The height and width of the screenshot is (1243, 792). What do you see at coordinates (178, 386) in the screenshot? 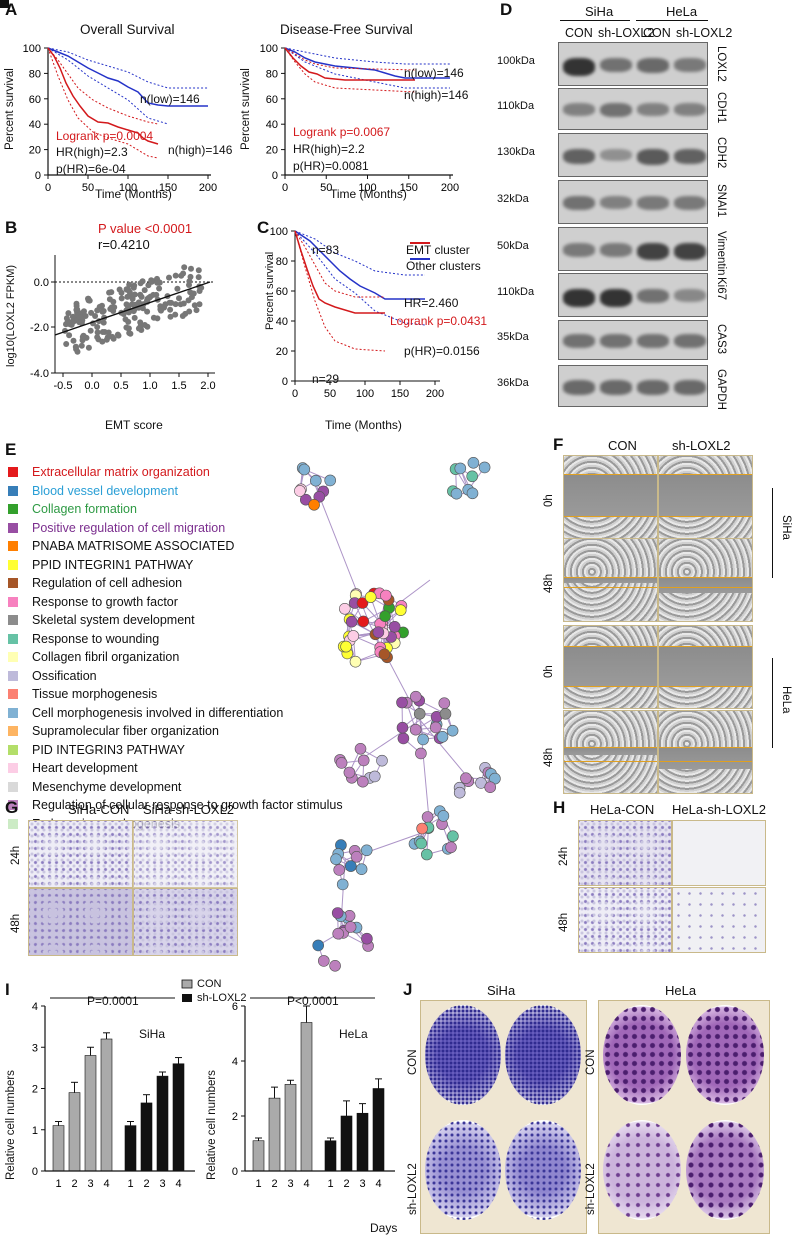
I see `x-tick-label: 1.5` at bounding box center [178, 386].